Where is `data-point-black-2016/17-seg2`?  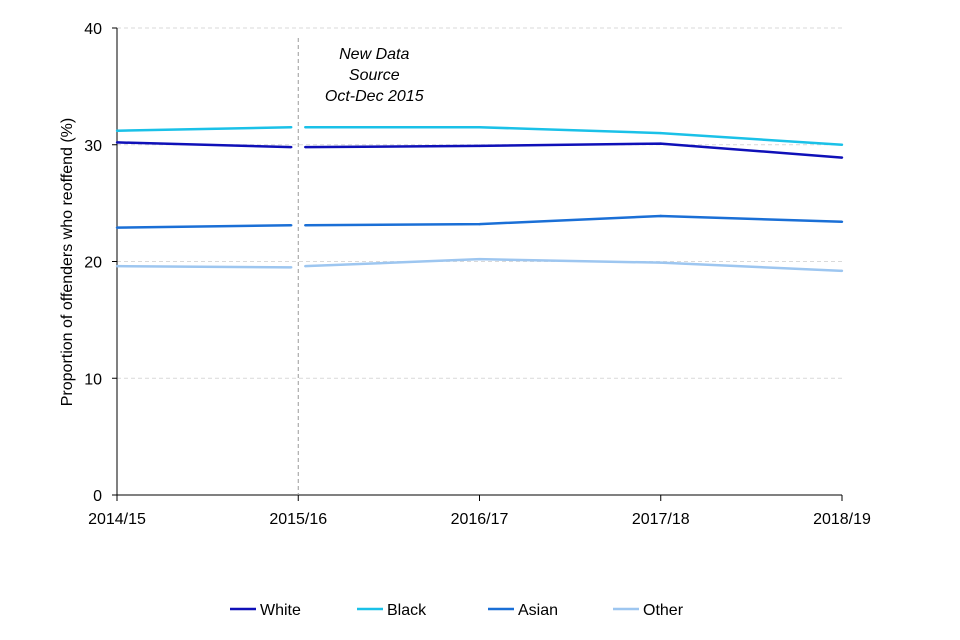 data-point-black-2016/17-seg2 is located at coordinates (479, 127).